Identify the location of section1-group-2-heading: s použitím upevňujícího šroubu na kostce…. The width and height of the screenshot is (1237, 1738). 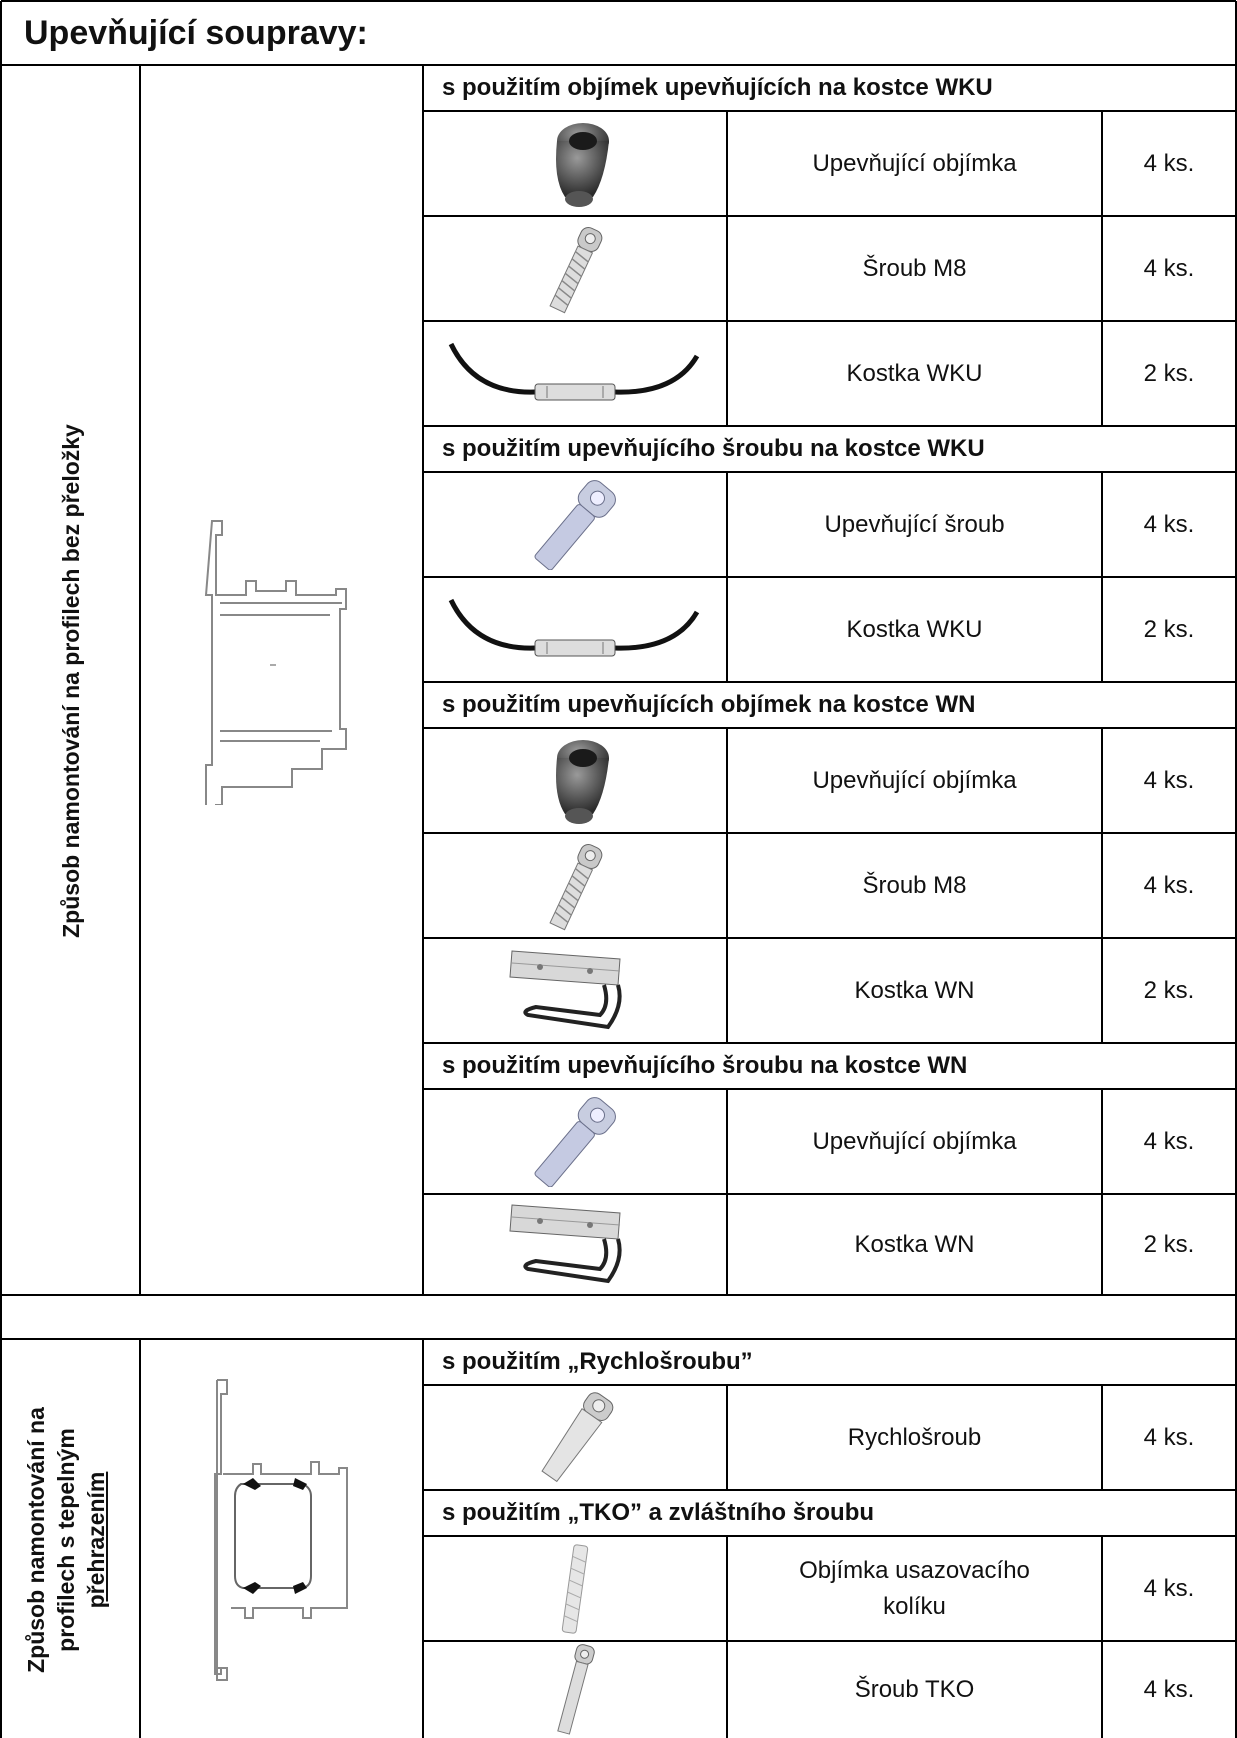
(713, 448).